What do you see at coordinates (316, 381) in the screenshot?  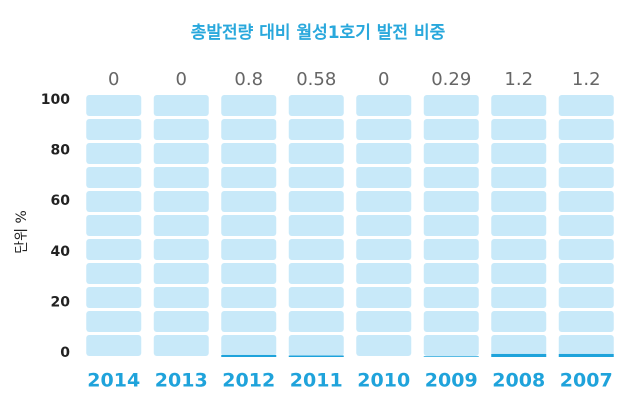 I see `x-tick-label: 2011` at bounding box center [316, 381].